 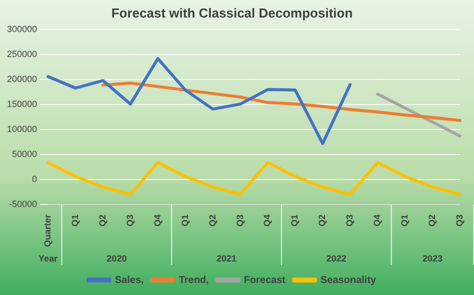 What do you see at coordinates (116, 258) in the screenshot?
I see `text: 2020` at bounding box center [116, 258].